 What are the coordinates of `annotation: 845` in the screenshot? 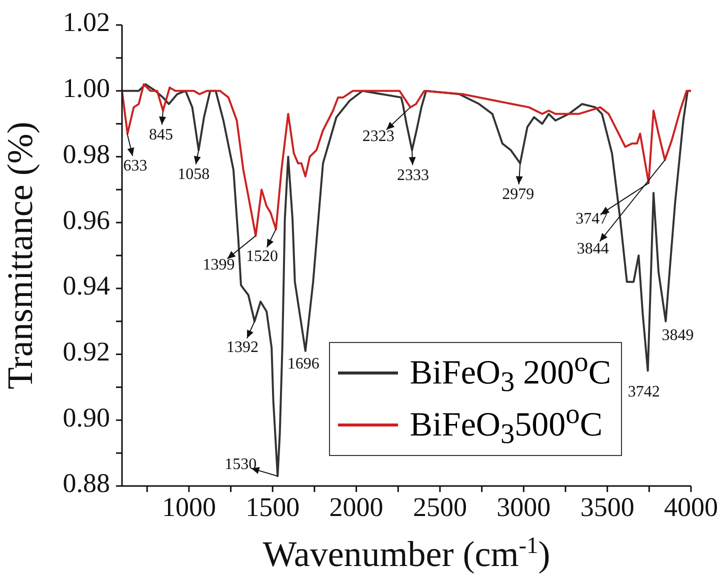 It's located at (161, 135).